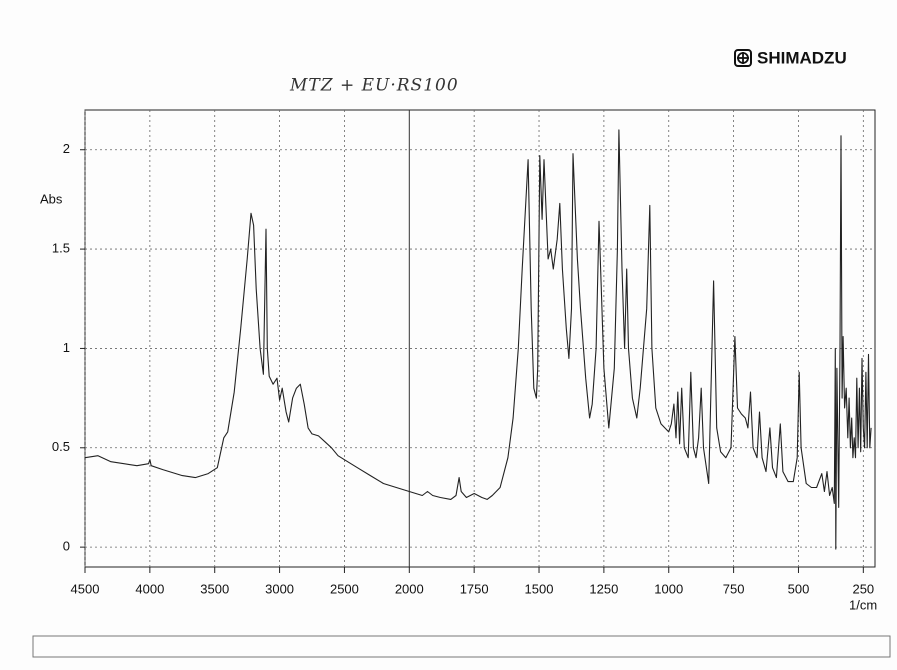 This screenshot has height=670, width=897. I want to click on x-tick-label: 4500, so click(85, 588).